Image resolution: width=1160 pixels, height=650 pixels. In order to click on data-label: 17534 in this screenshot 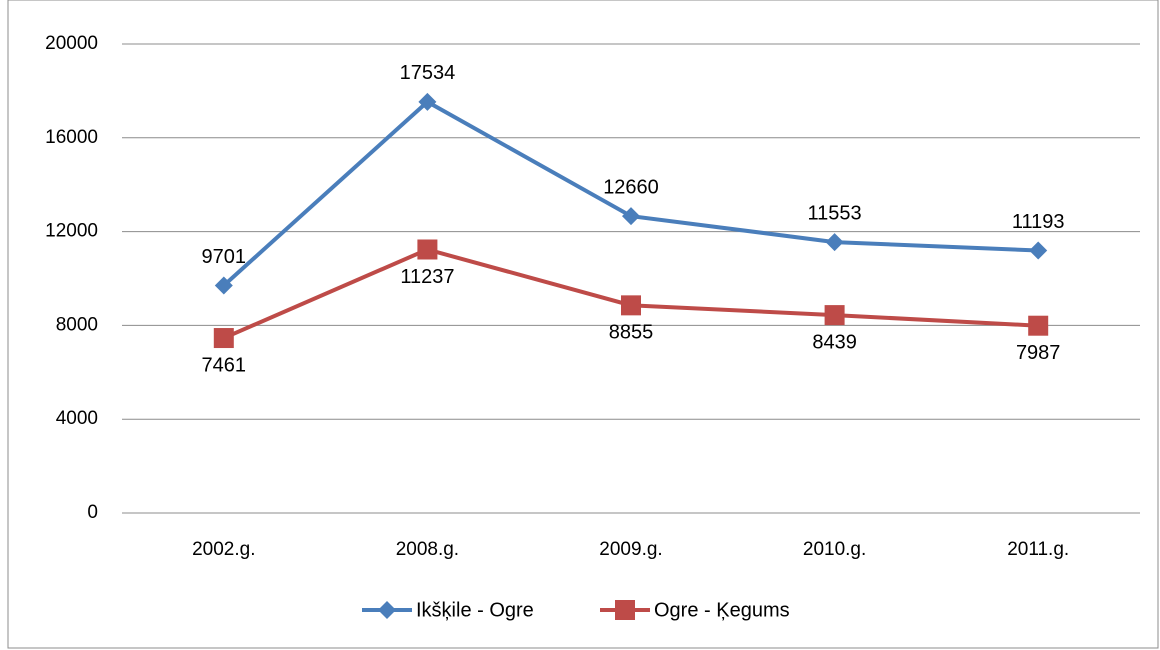, I will do `click(428, 73)`.